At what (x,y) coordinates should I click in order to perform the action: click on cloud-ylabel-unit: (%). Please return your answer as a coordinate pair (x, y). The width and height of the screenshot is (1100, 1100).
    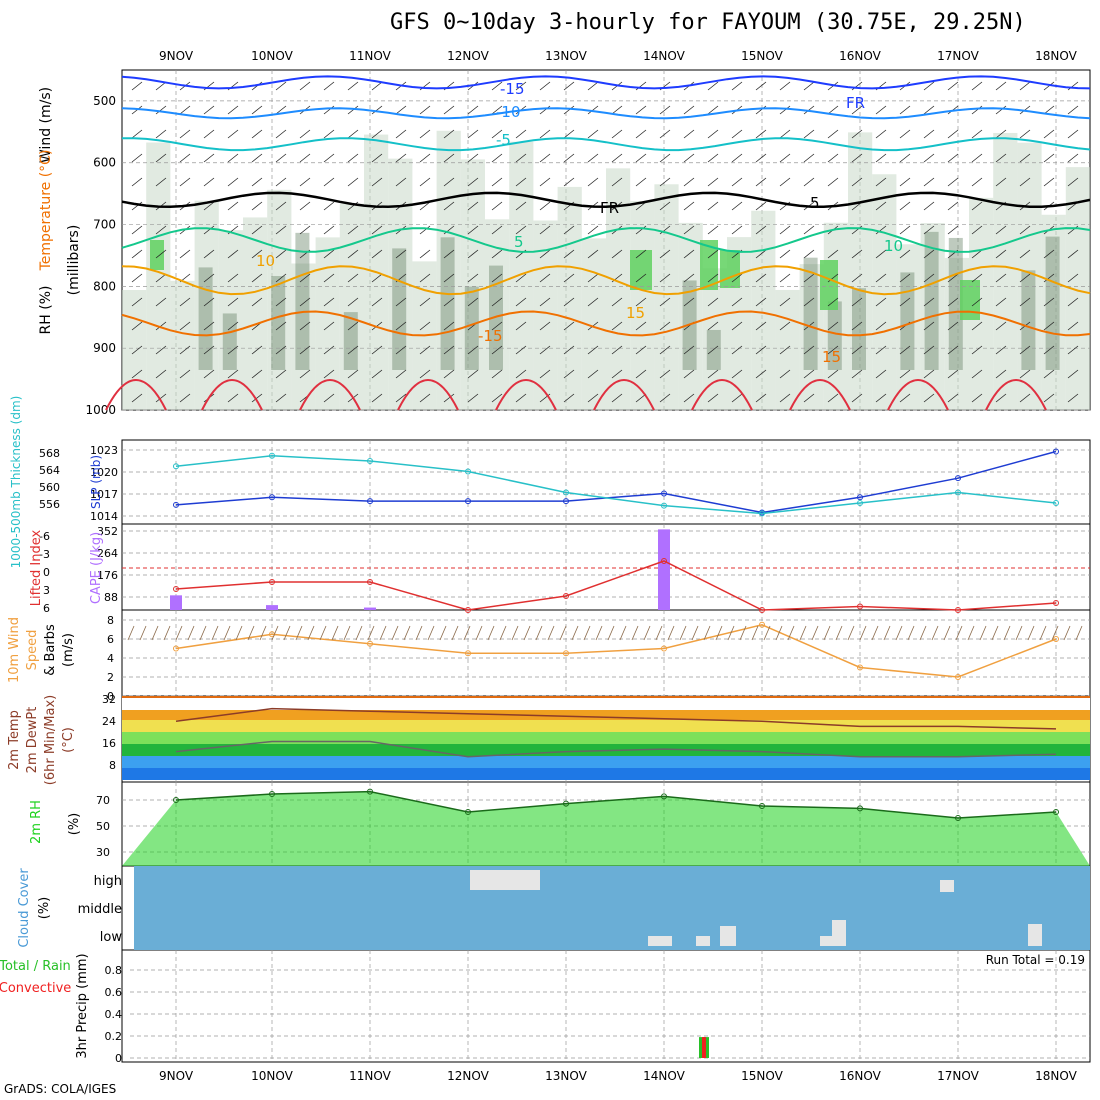
    Looking at the image, I should click on (44, 908).